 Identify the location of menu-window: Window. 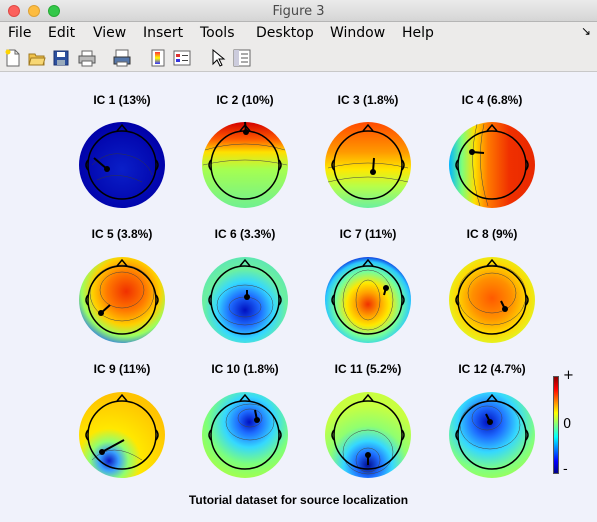
(358, 33).